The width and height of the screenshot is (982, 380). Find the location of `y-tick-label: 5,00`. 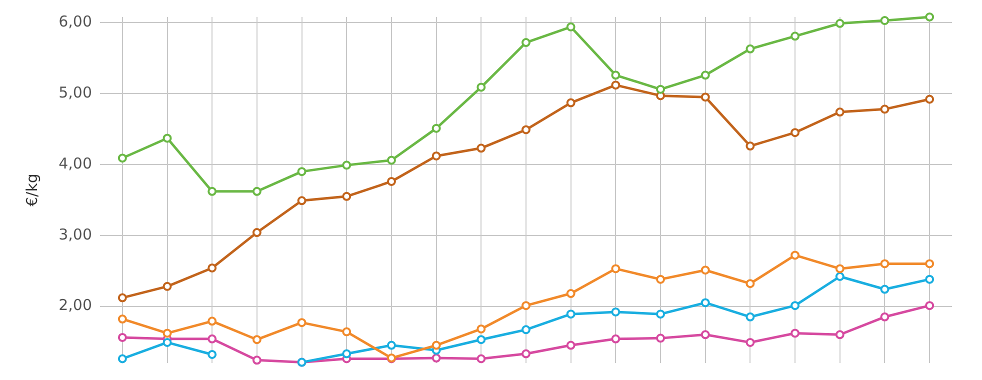

y-tick-label: 5,00 is located at coordinates (75, 92).